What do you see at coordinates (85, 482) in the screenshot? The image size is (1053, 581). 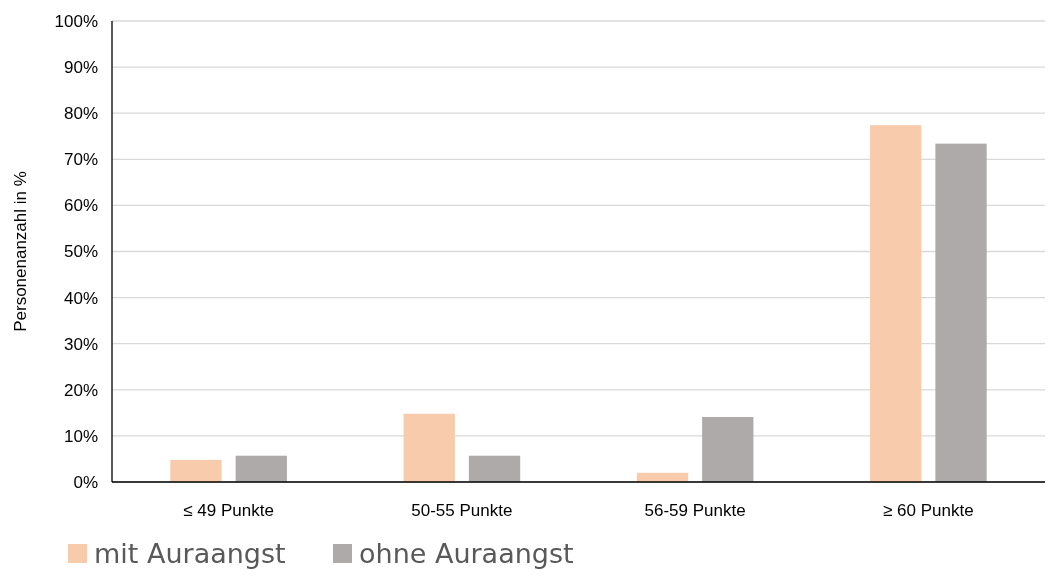 I see `y-tick-label: 0%` at bounding box center [85, 482].